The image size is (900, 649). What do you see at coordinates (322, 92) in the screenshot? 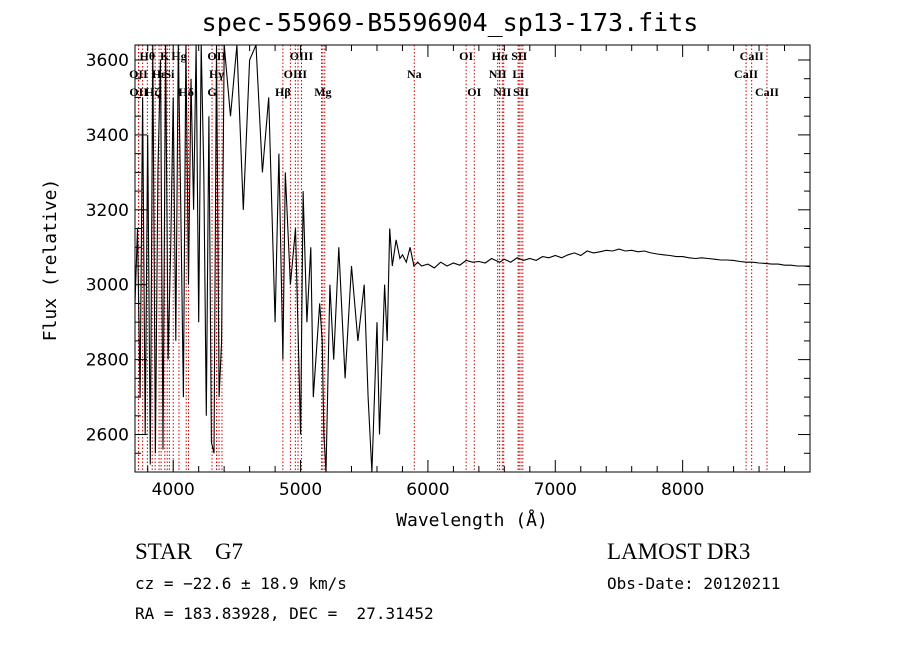
I see `marker-label: Mg` at bounding box center [322, 92].